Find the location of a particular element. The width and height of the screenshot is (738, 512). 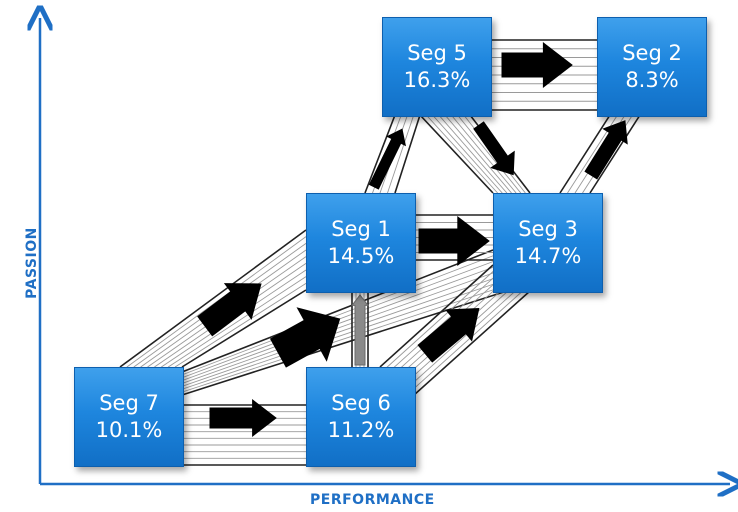

segment-box-seg2: Seg 2 8.3% is located at coordinates (652, 67).